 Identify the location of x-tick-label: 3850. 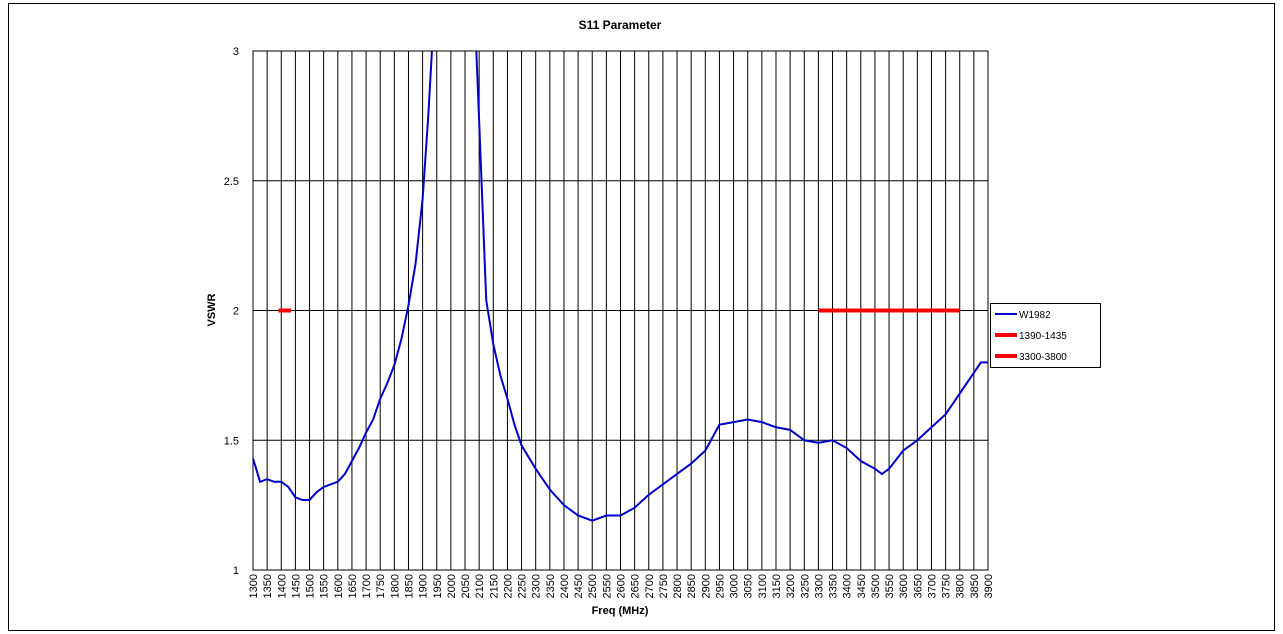
(975, 586).